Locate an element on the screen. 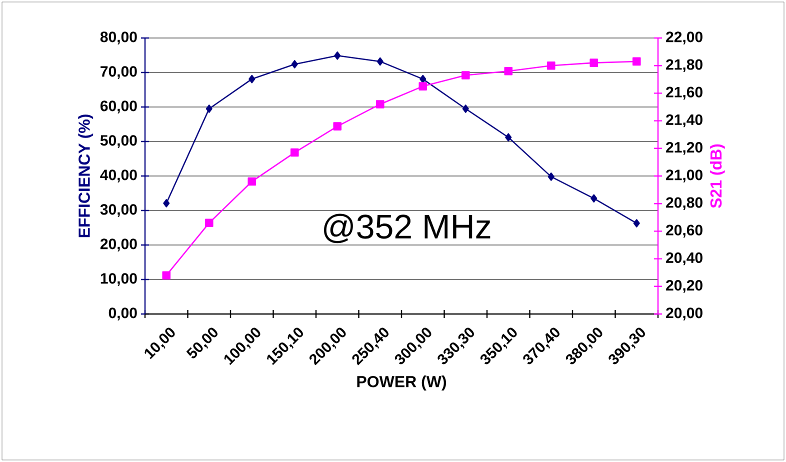 The width and height of the screenshot is (786, 462). y-tick-label: 0,00 is located at coordinates (122, 314).